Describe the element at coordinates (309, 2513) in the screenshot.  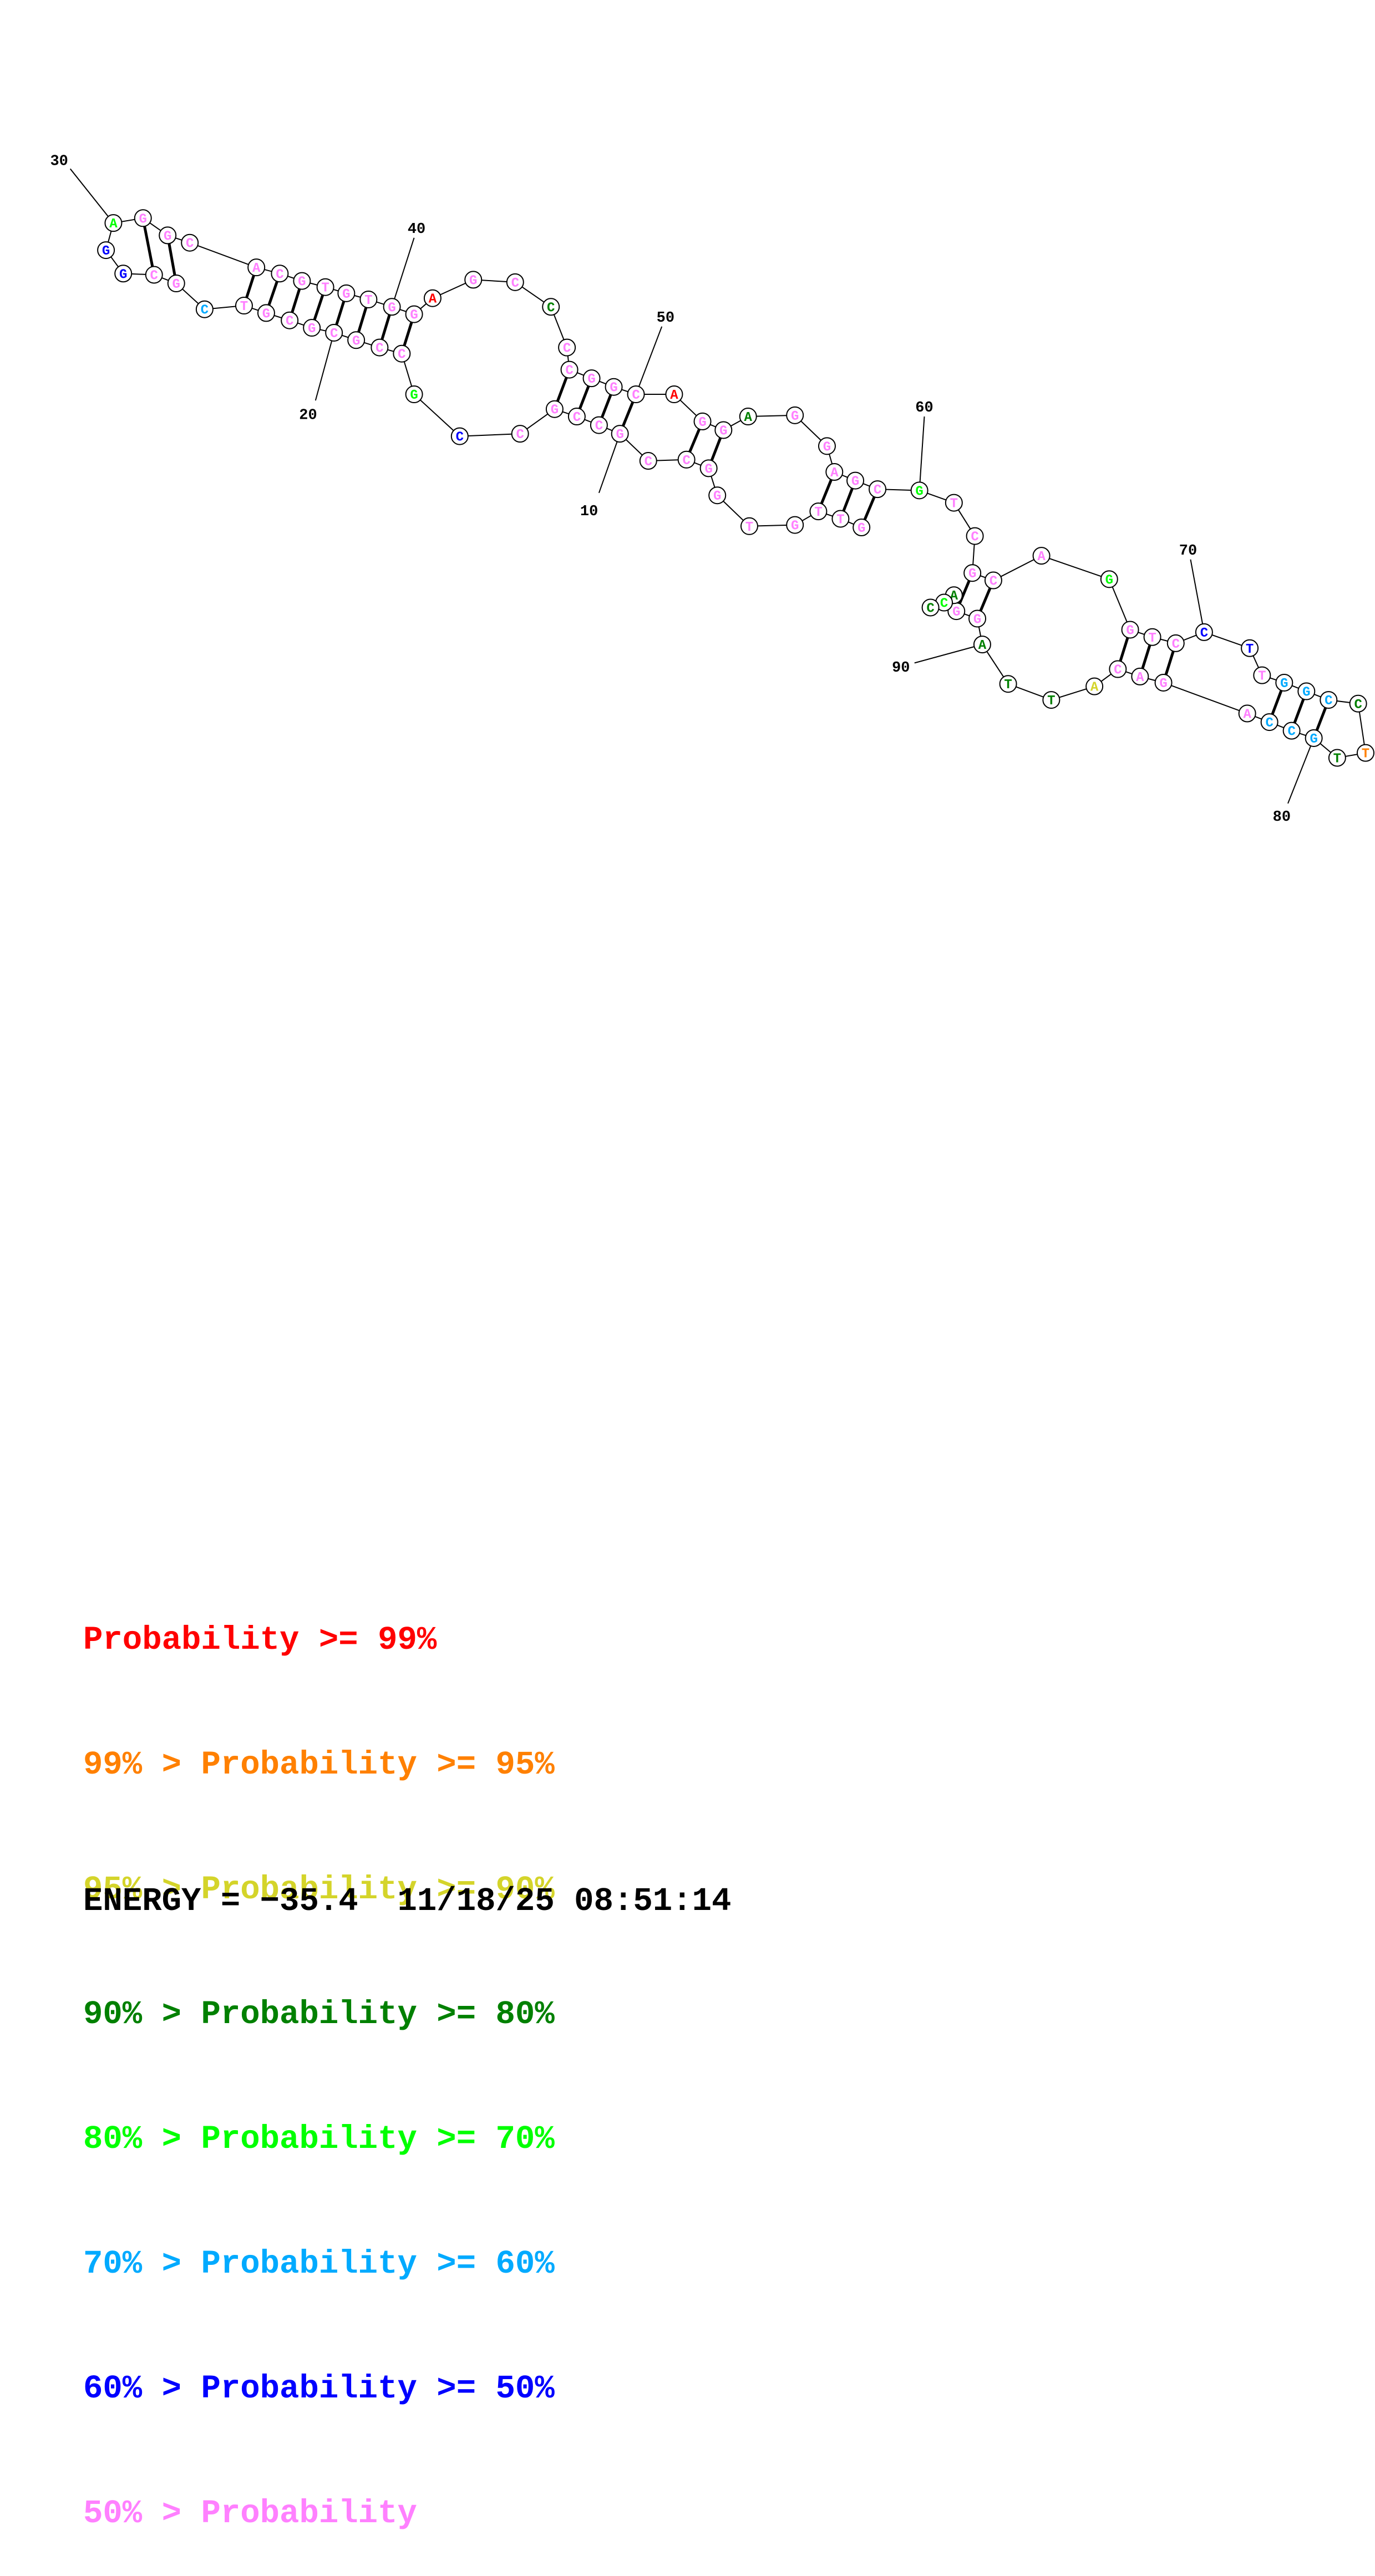
I see `legend-label: Probability` at that location.